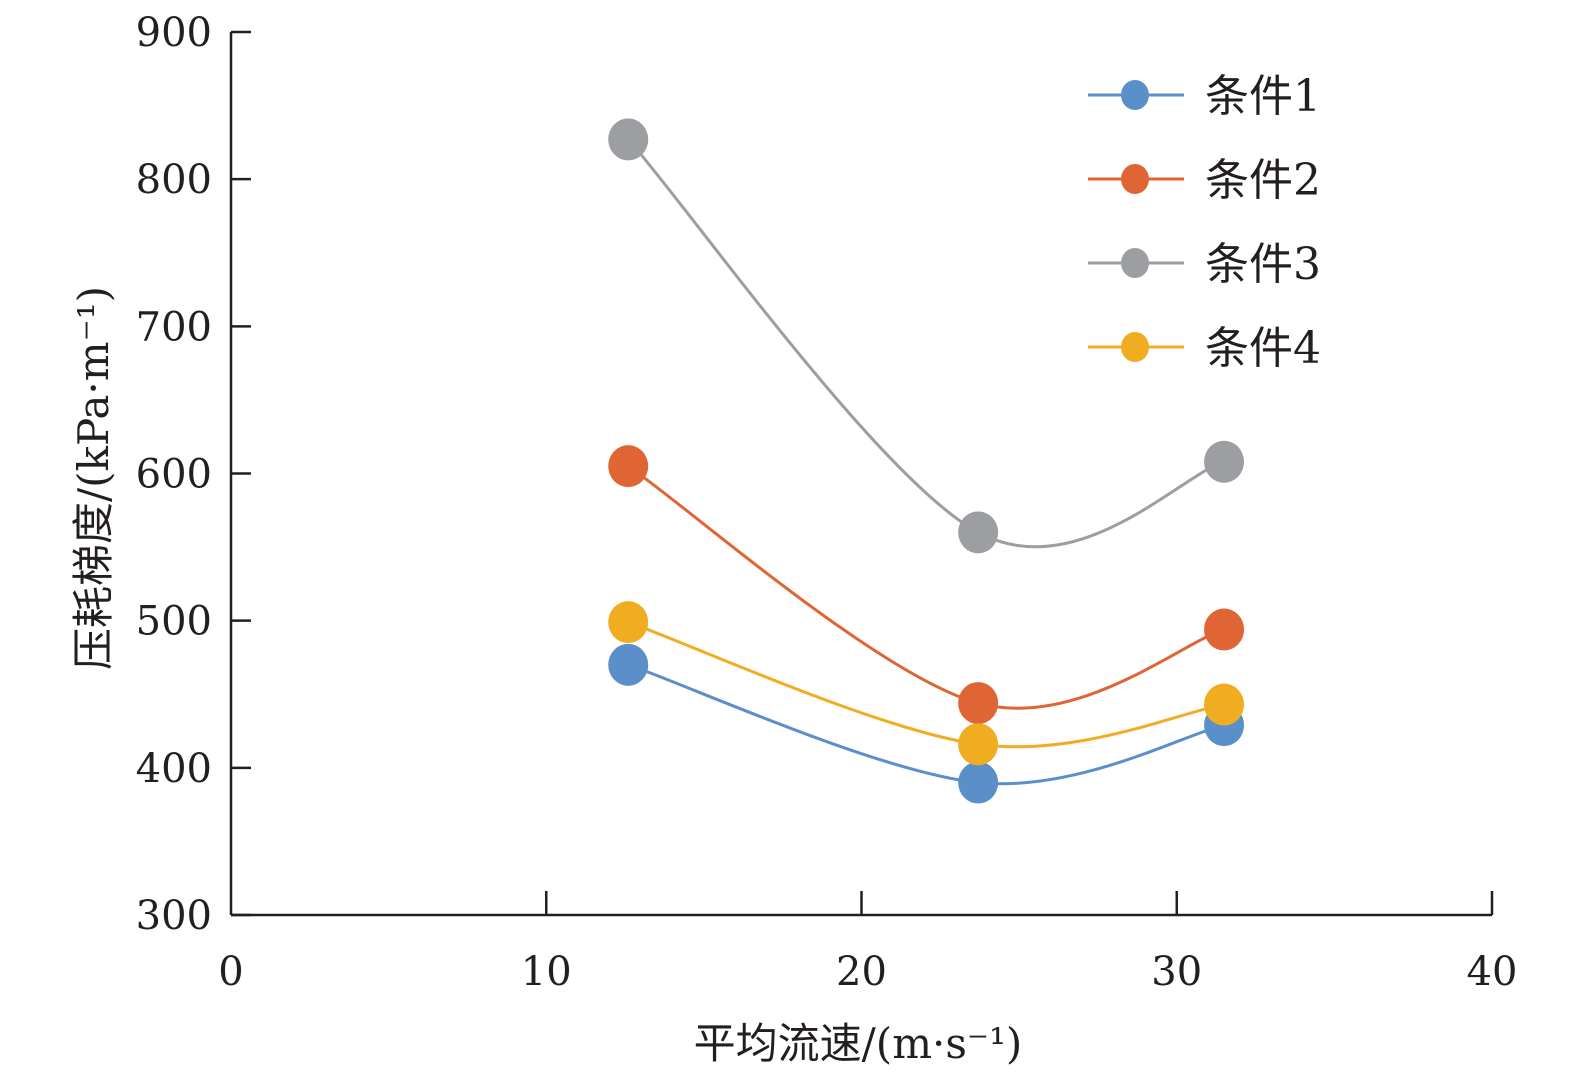 Image resolution: width=1575 pixels, height=1083 pixels. What do you see at coordinates (93, 478) in the screenshot?
I see `y-axis-label: 压耗梯度/(kPa·m⁻¹)` at bounding box center [93, 478].